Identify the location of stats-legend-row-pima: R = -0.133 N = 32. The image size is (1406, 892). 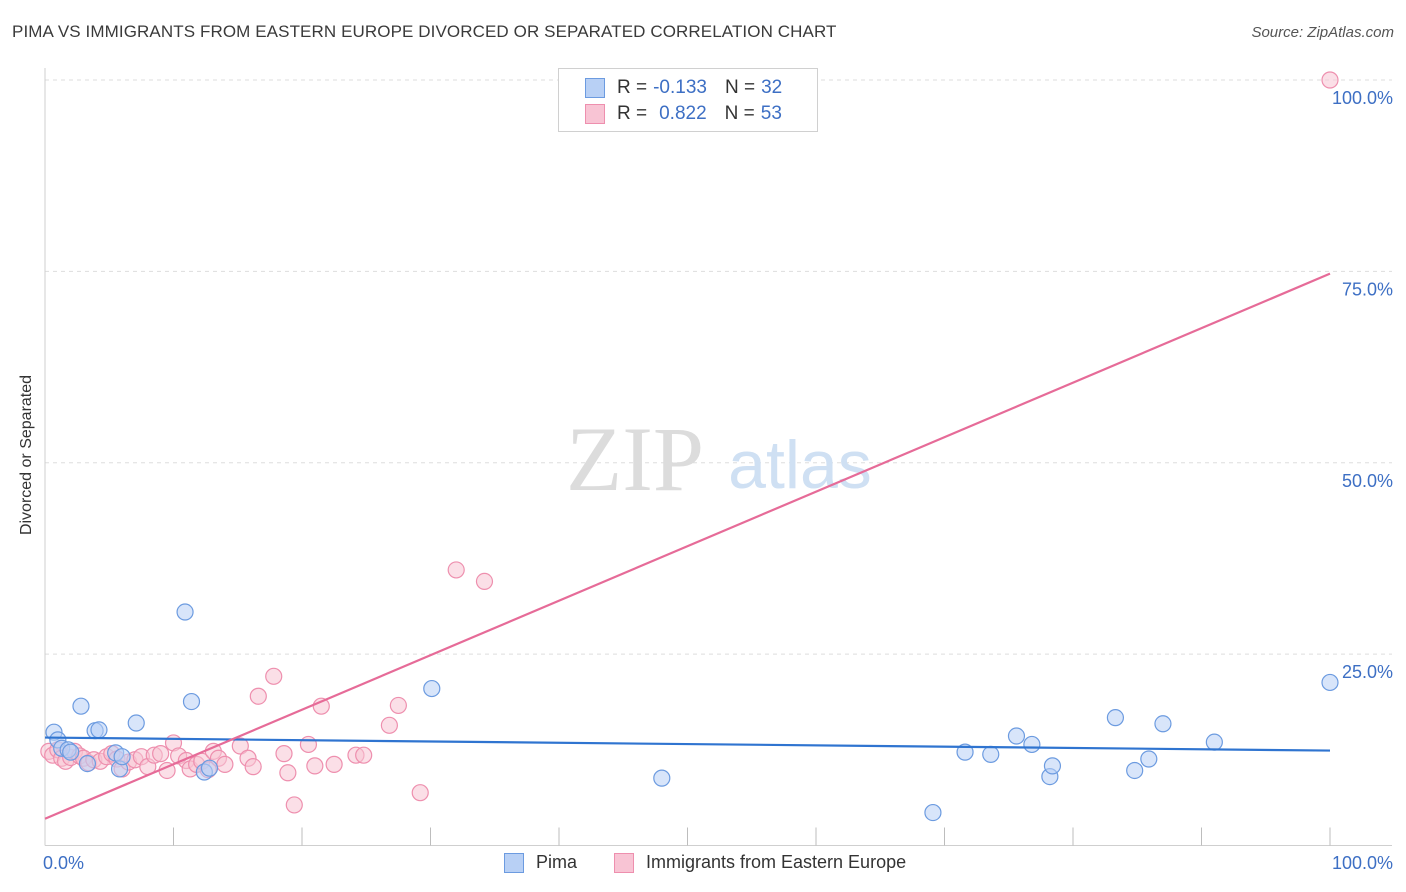
(683, 88).